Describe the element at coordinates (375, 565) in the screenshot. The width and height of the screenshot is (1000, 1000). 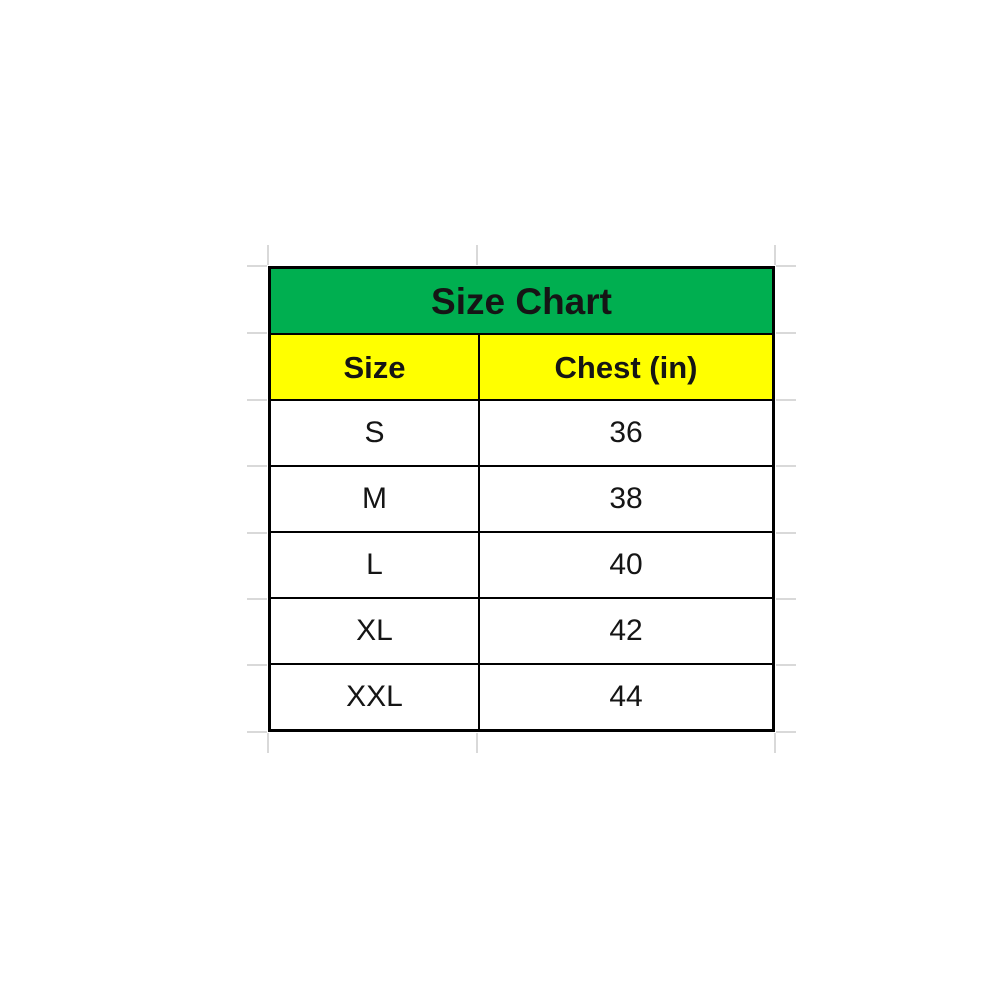
I see `size-cell: L` at that location.